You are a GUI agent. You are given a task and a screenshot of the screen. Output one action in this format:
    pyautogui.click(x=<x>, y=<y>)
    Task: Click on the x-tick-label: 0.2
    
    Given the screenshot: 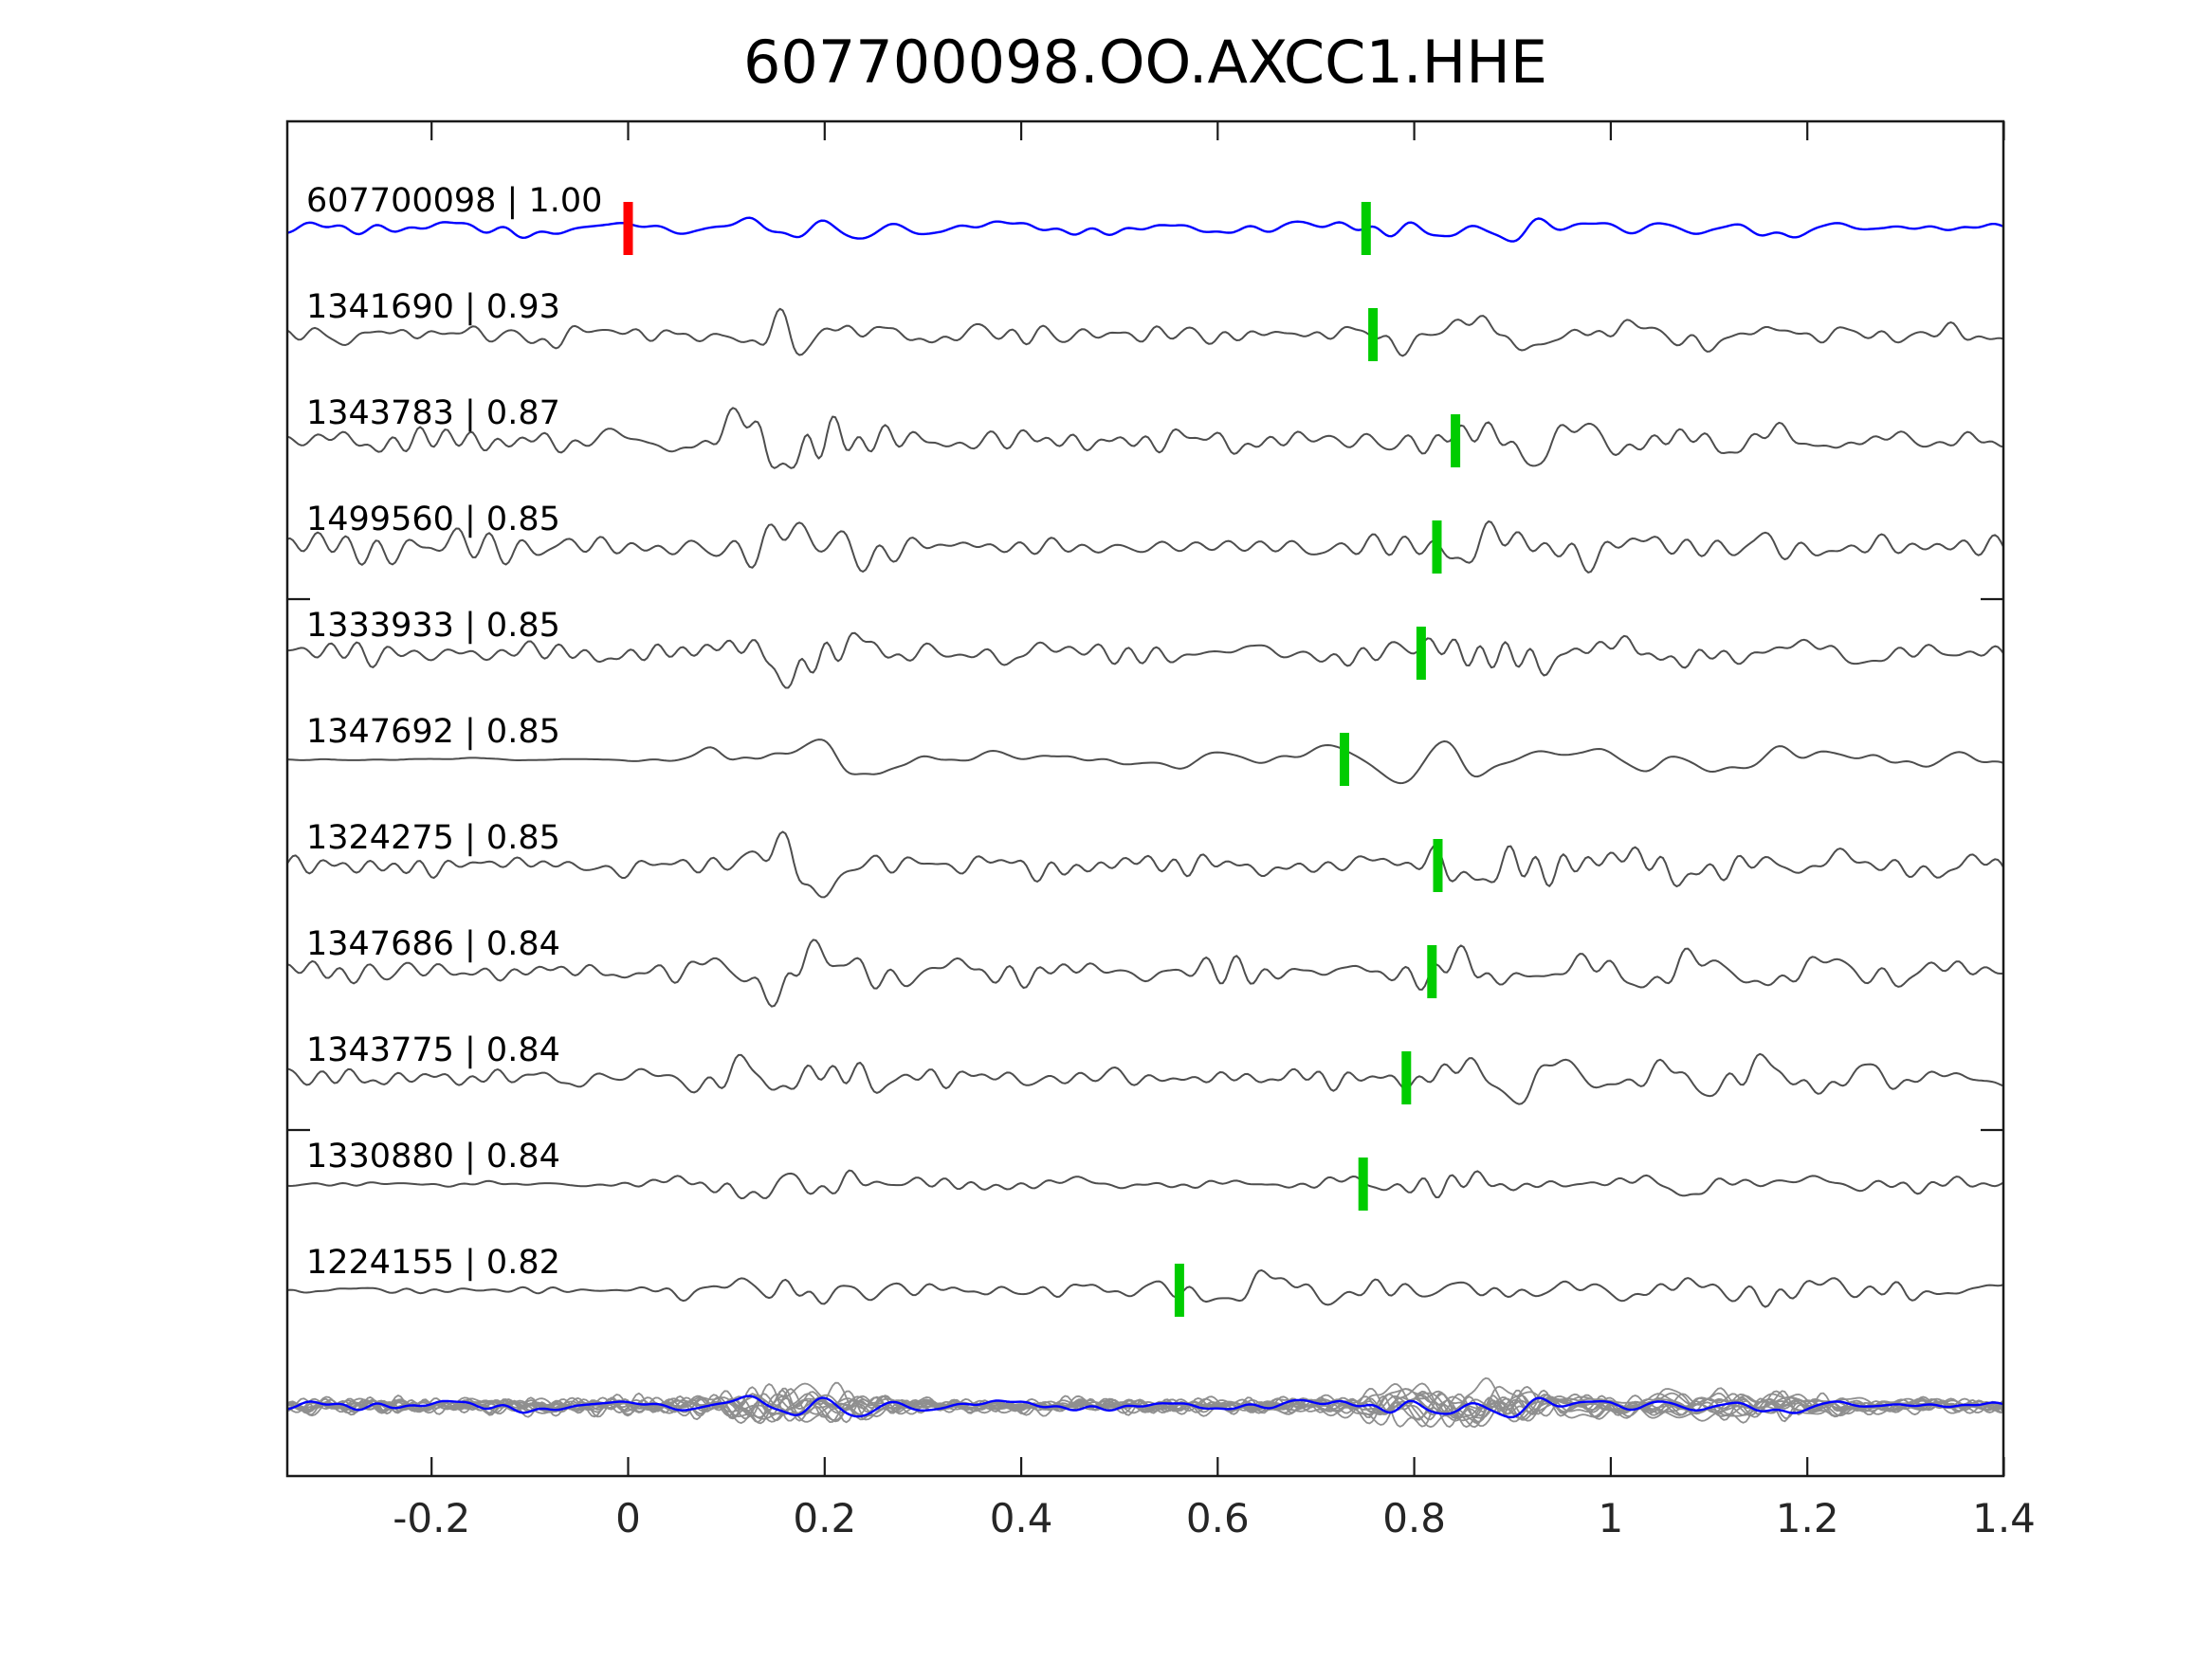 What is the action you would take?
    pyautogui.click(x=824, y=1518)
    